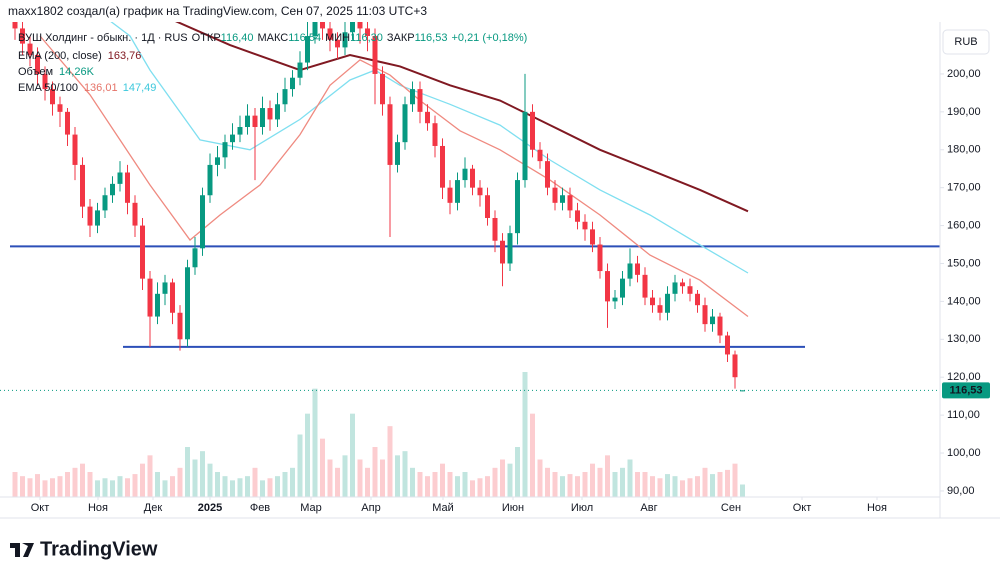  Describe the element at coordinates (431, 38) in the screenshot. I see `legend-field-value: 116,53` at that location.